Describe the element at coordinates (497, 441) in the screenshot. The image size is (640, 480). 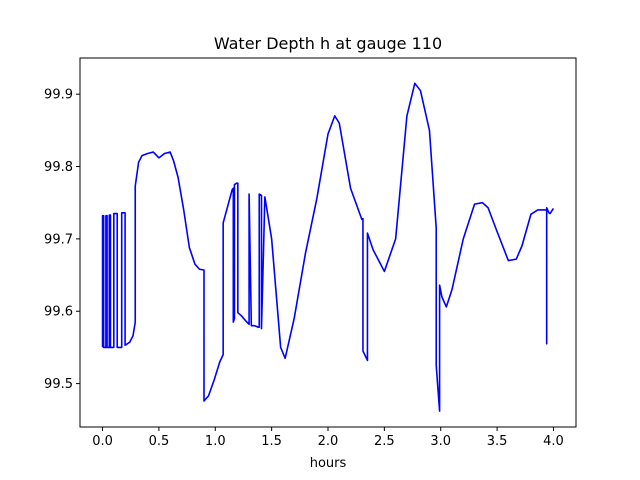
I see `x-tick-label: 3.5` at that location.